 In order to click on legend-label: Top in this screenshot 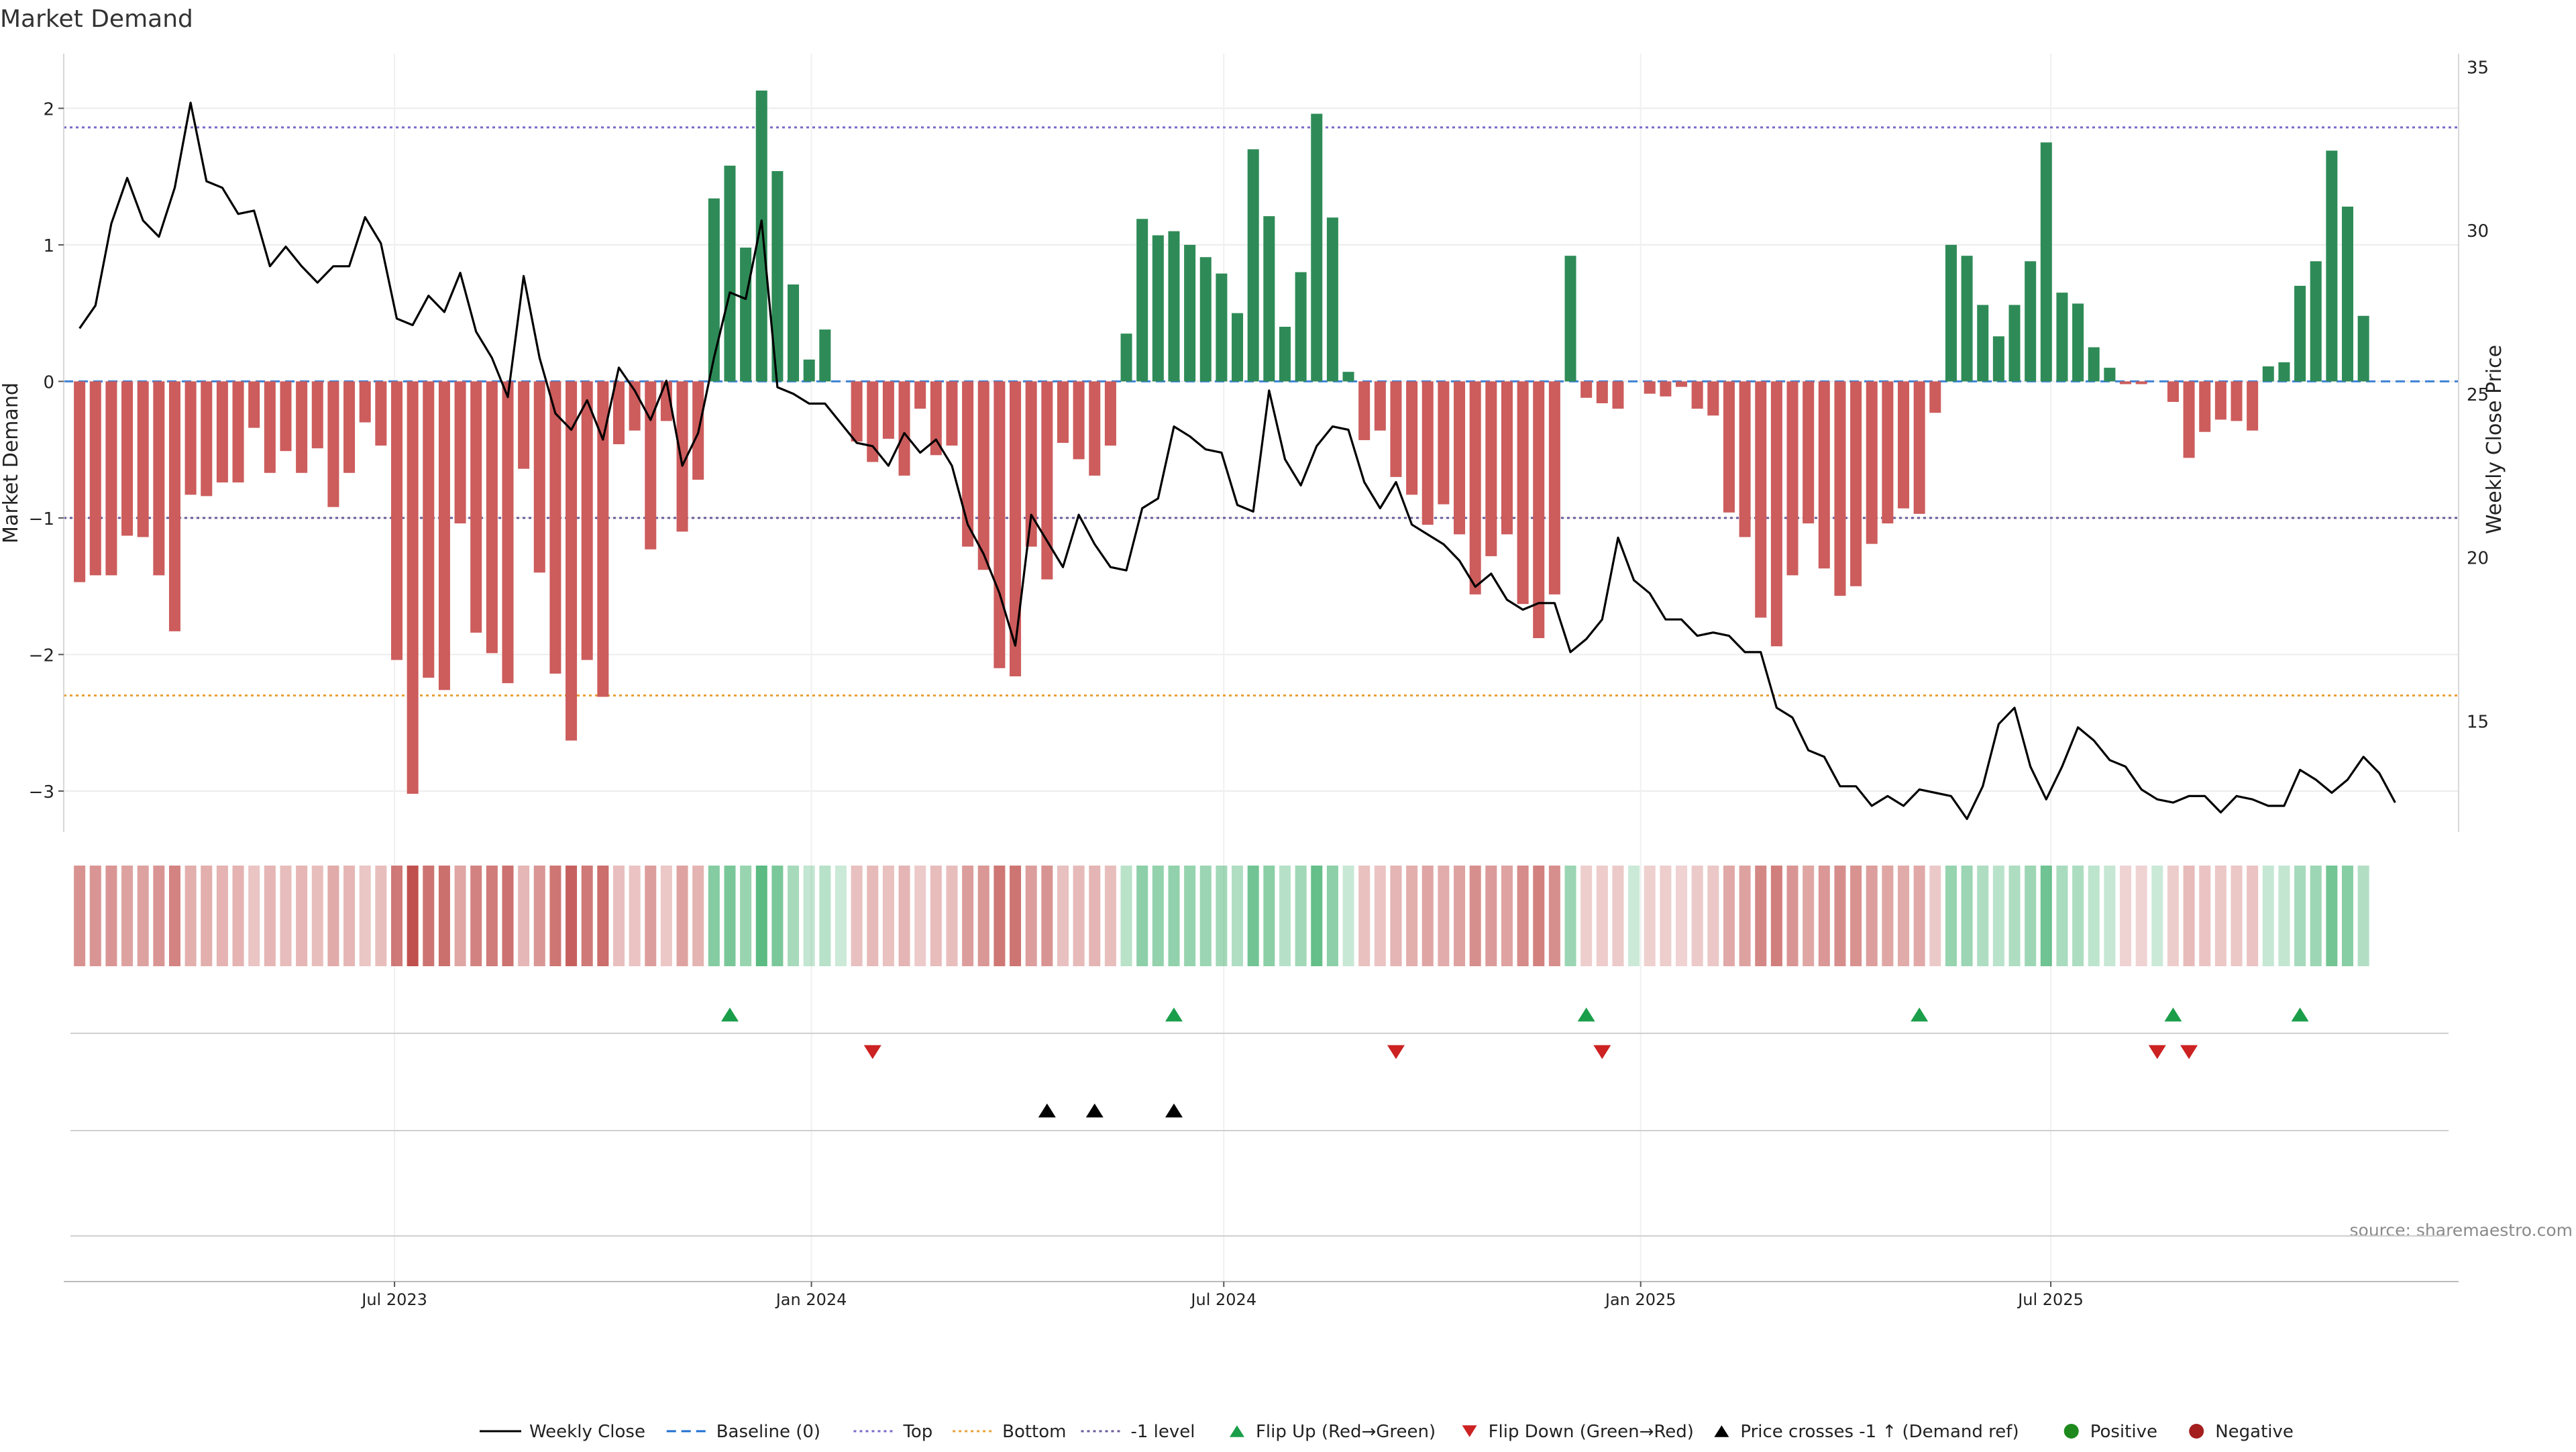, I will do `click(917, 1432)`.